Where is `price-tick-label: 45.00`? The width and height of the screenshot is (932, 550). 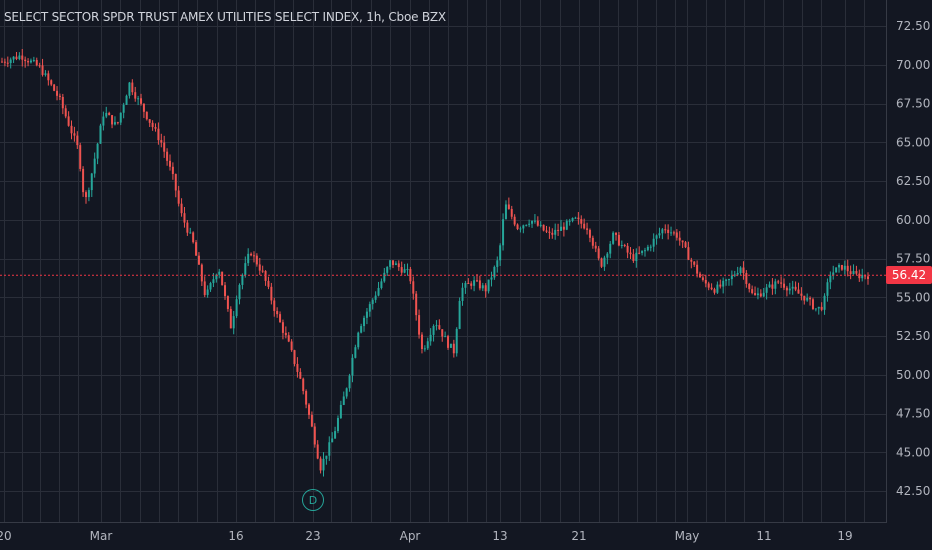 price-tick-label: 45.00 is located at coordinates (913, 452).